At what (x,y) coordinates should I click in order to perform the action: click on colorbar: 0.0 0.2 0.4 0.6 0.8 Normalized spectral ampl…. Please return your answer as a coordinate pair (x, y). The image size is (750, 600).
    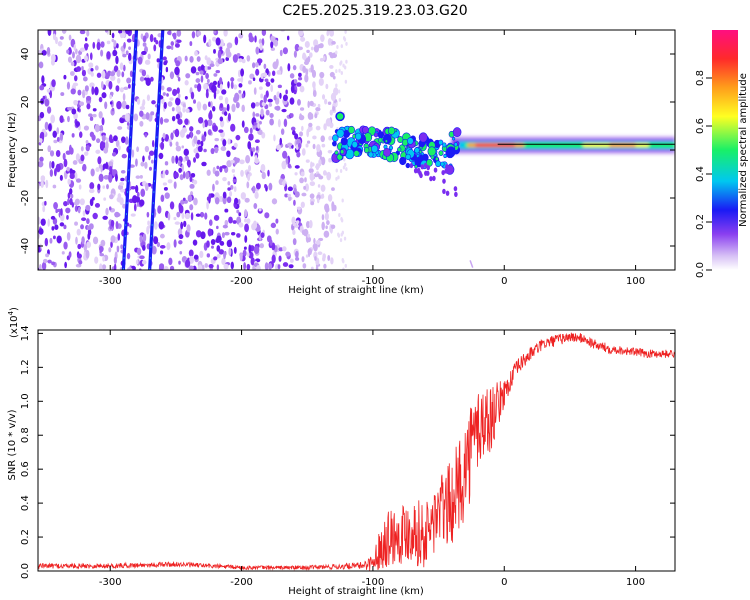
    Looking at the image, I should click on (722, 154).